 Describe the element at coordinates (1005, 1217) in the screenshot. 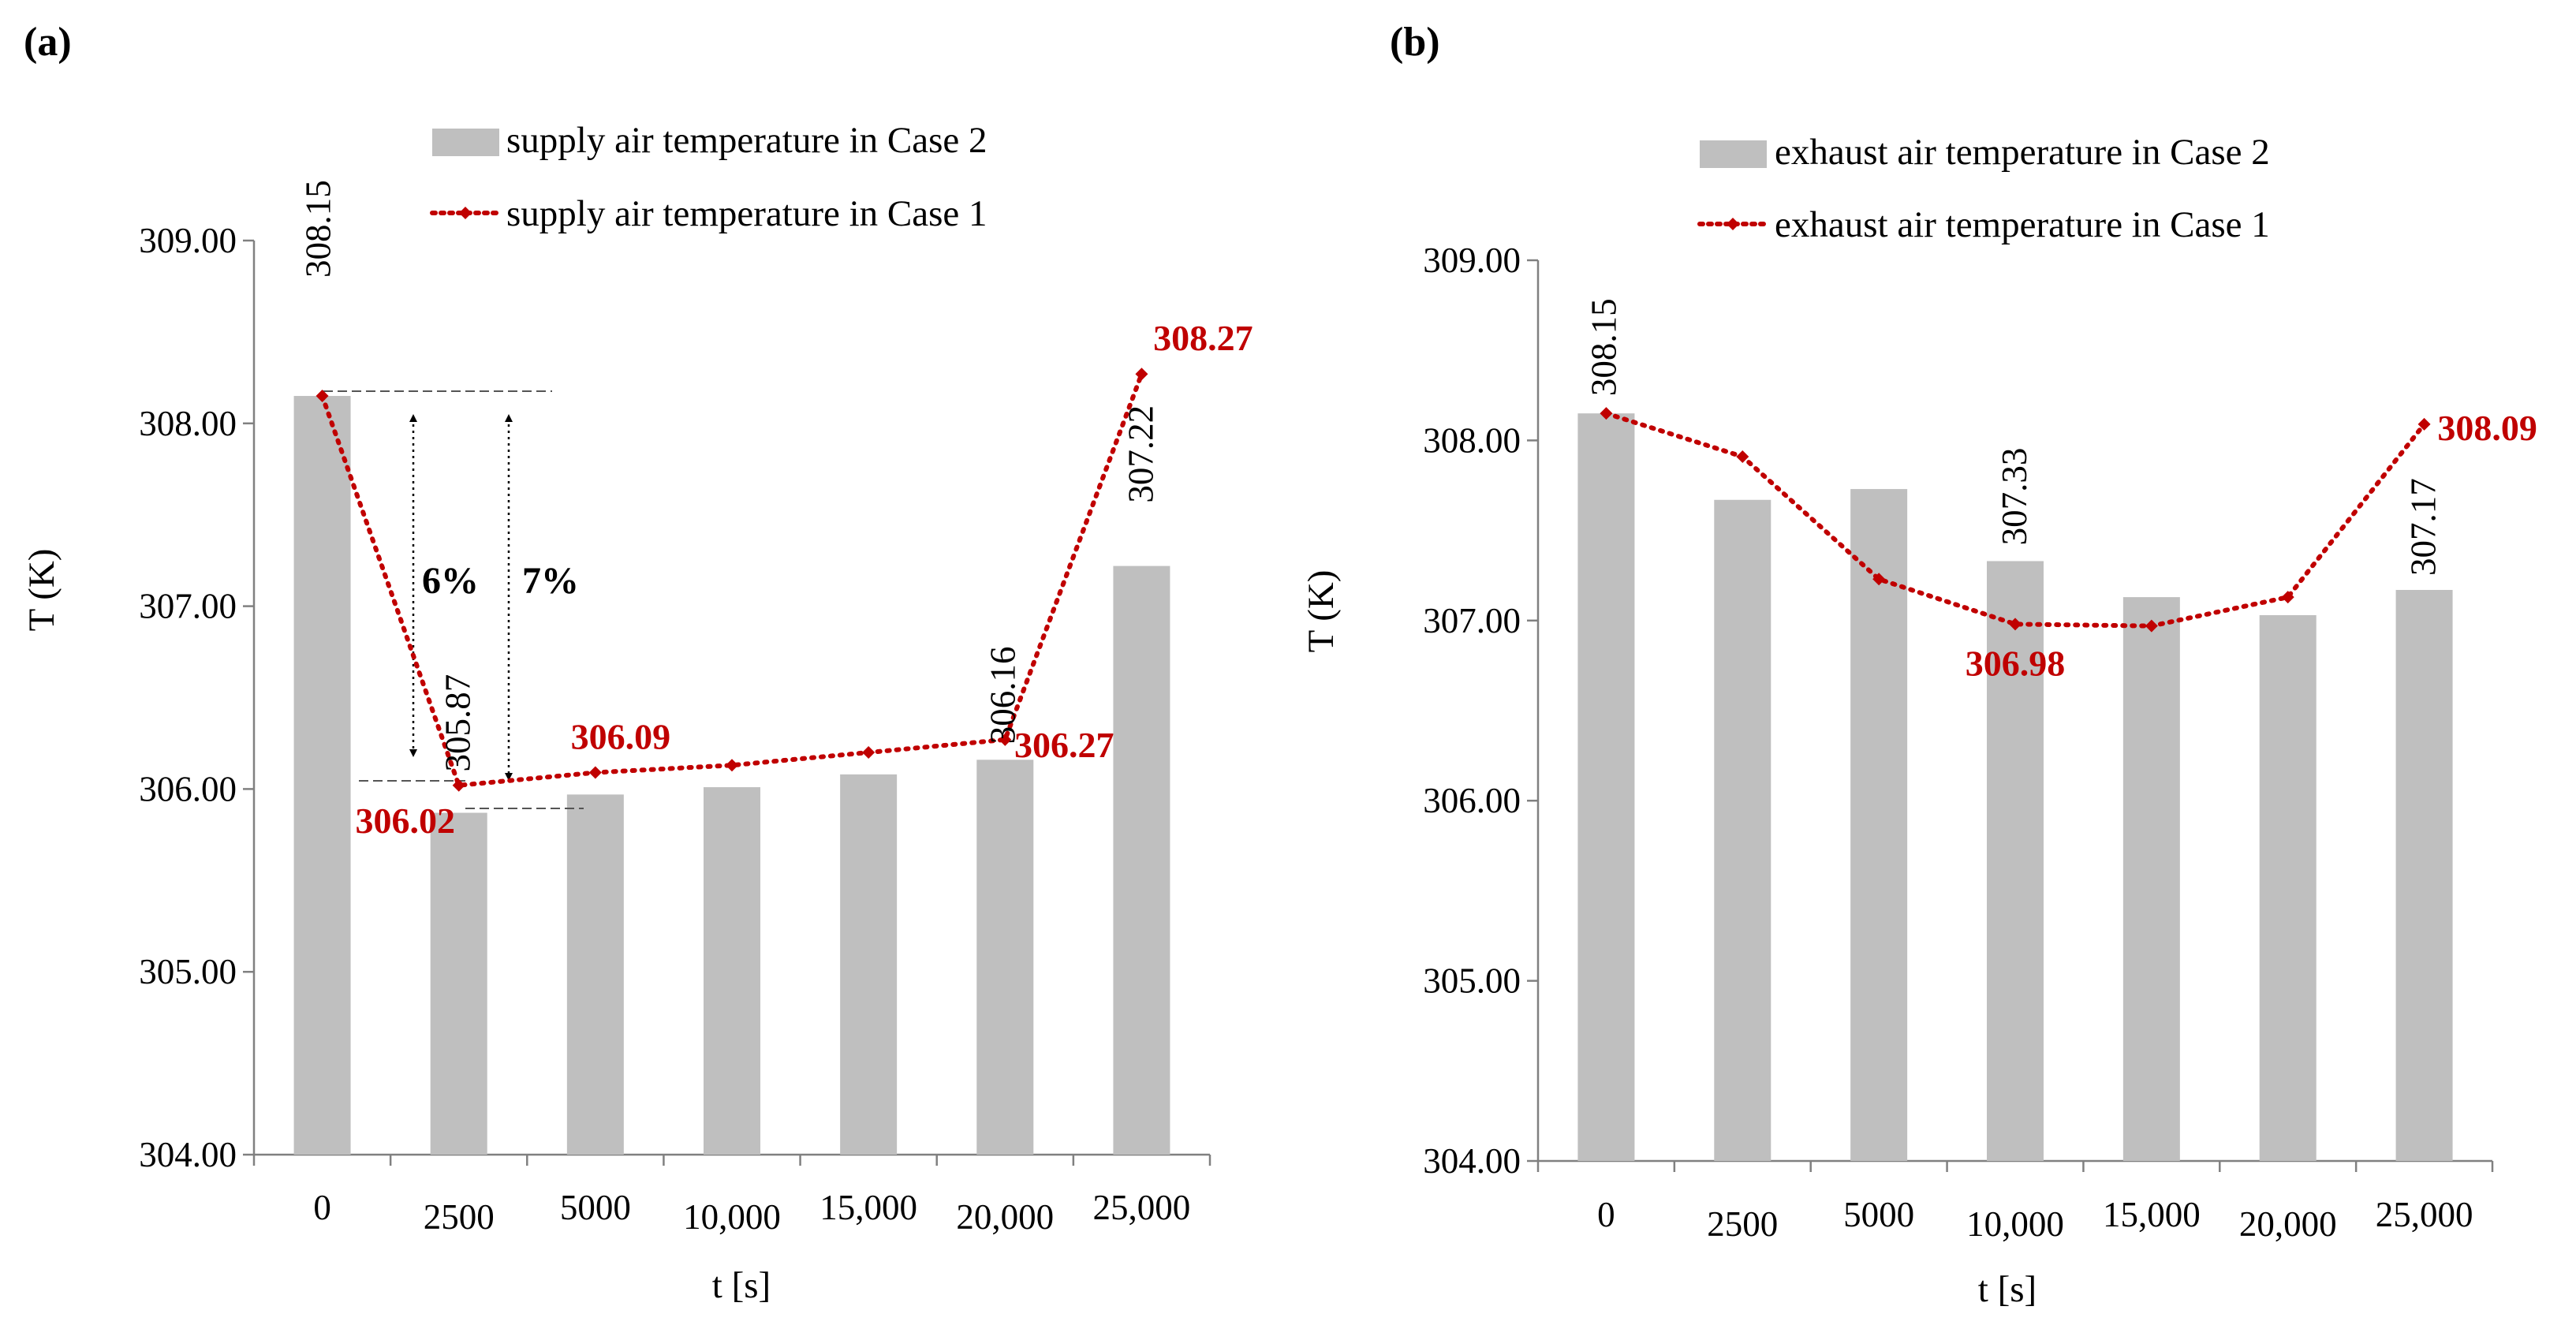

I see `x-tick-label-a: 20,000` at that location.